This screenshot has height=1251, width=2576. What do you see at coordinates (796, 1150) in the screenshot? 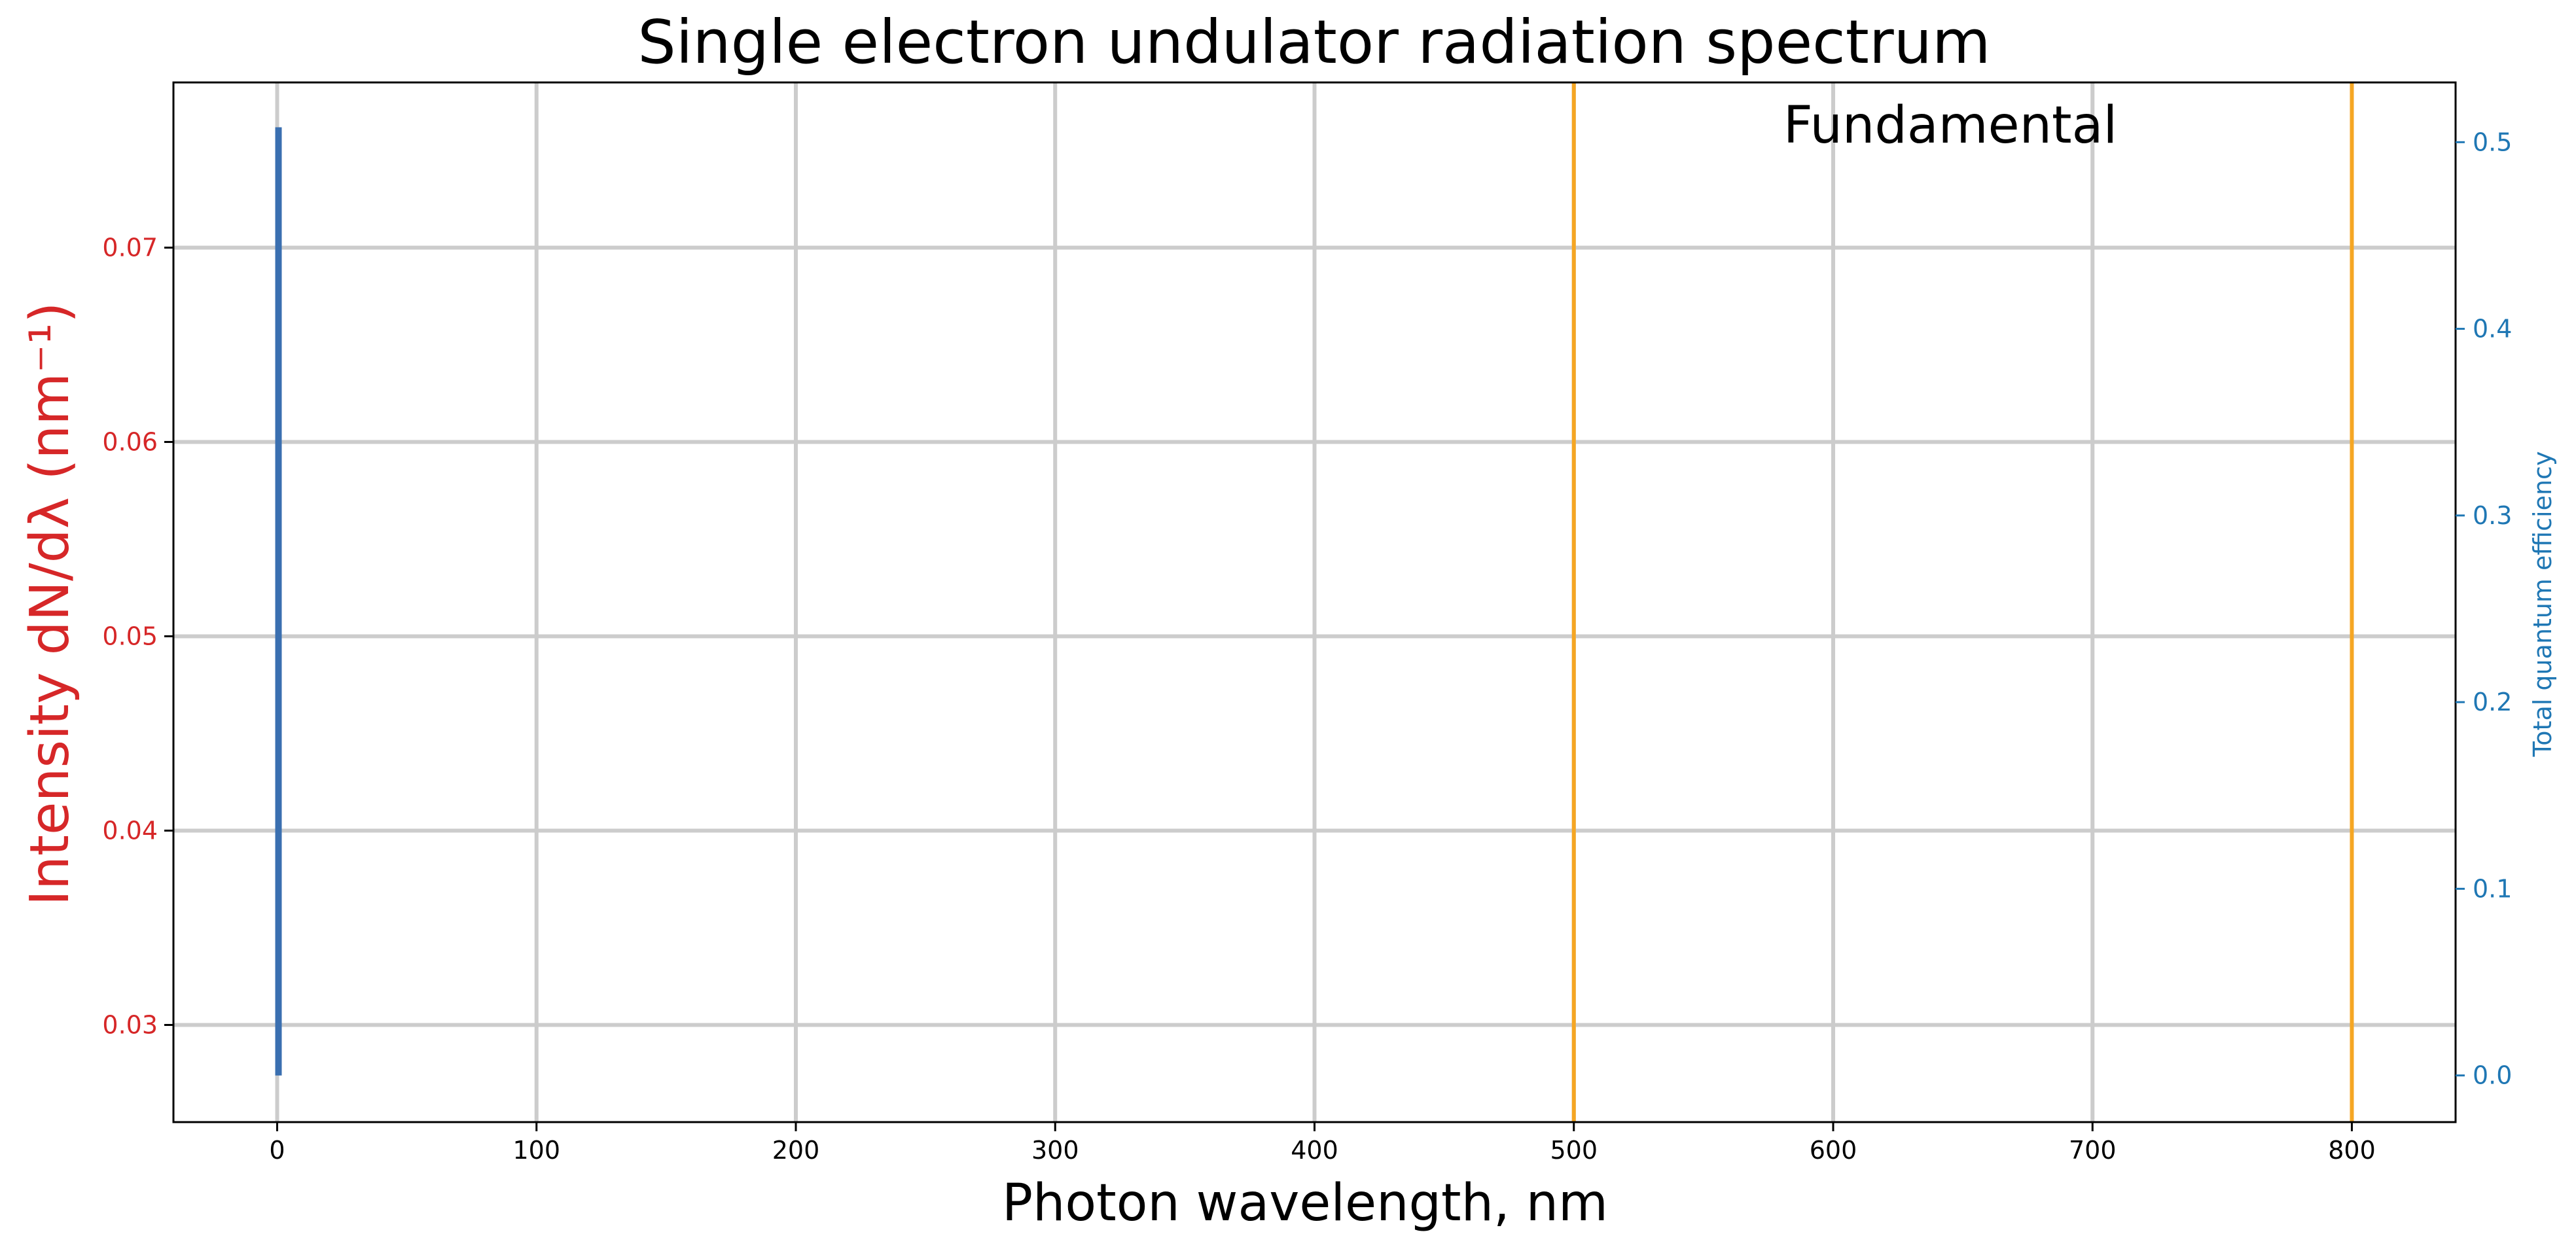
I see `x-tick-label-2: 200` at bounding box center [796, 1150].